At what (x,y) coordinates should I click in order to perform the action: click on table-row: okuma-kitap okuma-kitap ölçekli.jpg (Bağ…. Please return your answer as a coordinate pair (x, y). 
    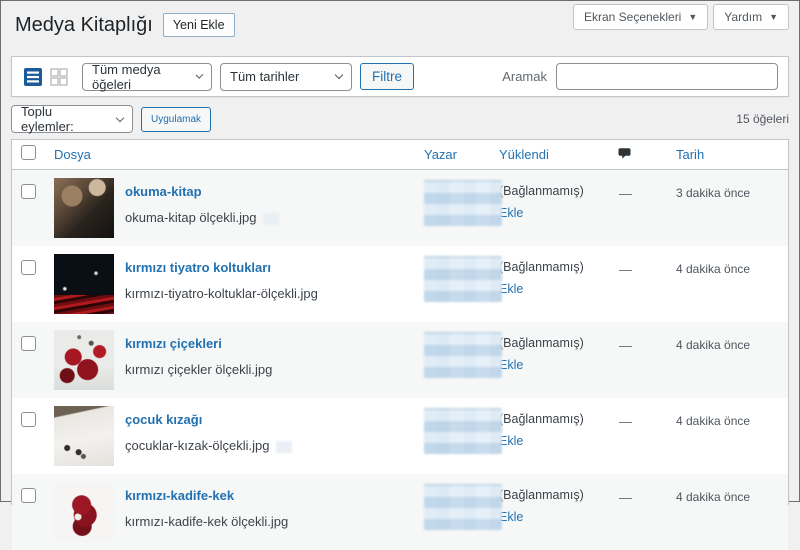
    Looking at the image, I should click on (400, 208).